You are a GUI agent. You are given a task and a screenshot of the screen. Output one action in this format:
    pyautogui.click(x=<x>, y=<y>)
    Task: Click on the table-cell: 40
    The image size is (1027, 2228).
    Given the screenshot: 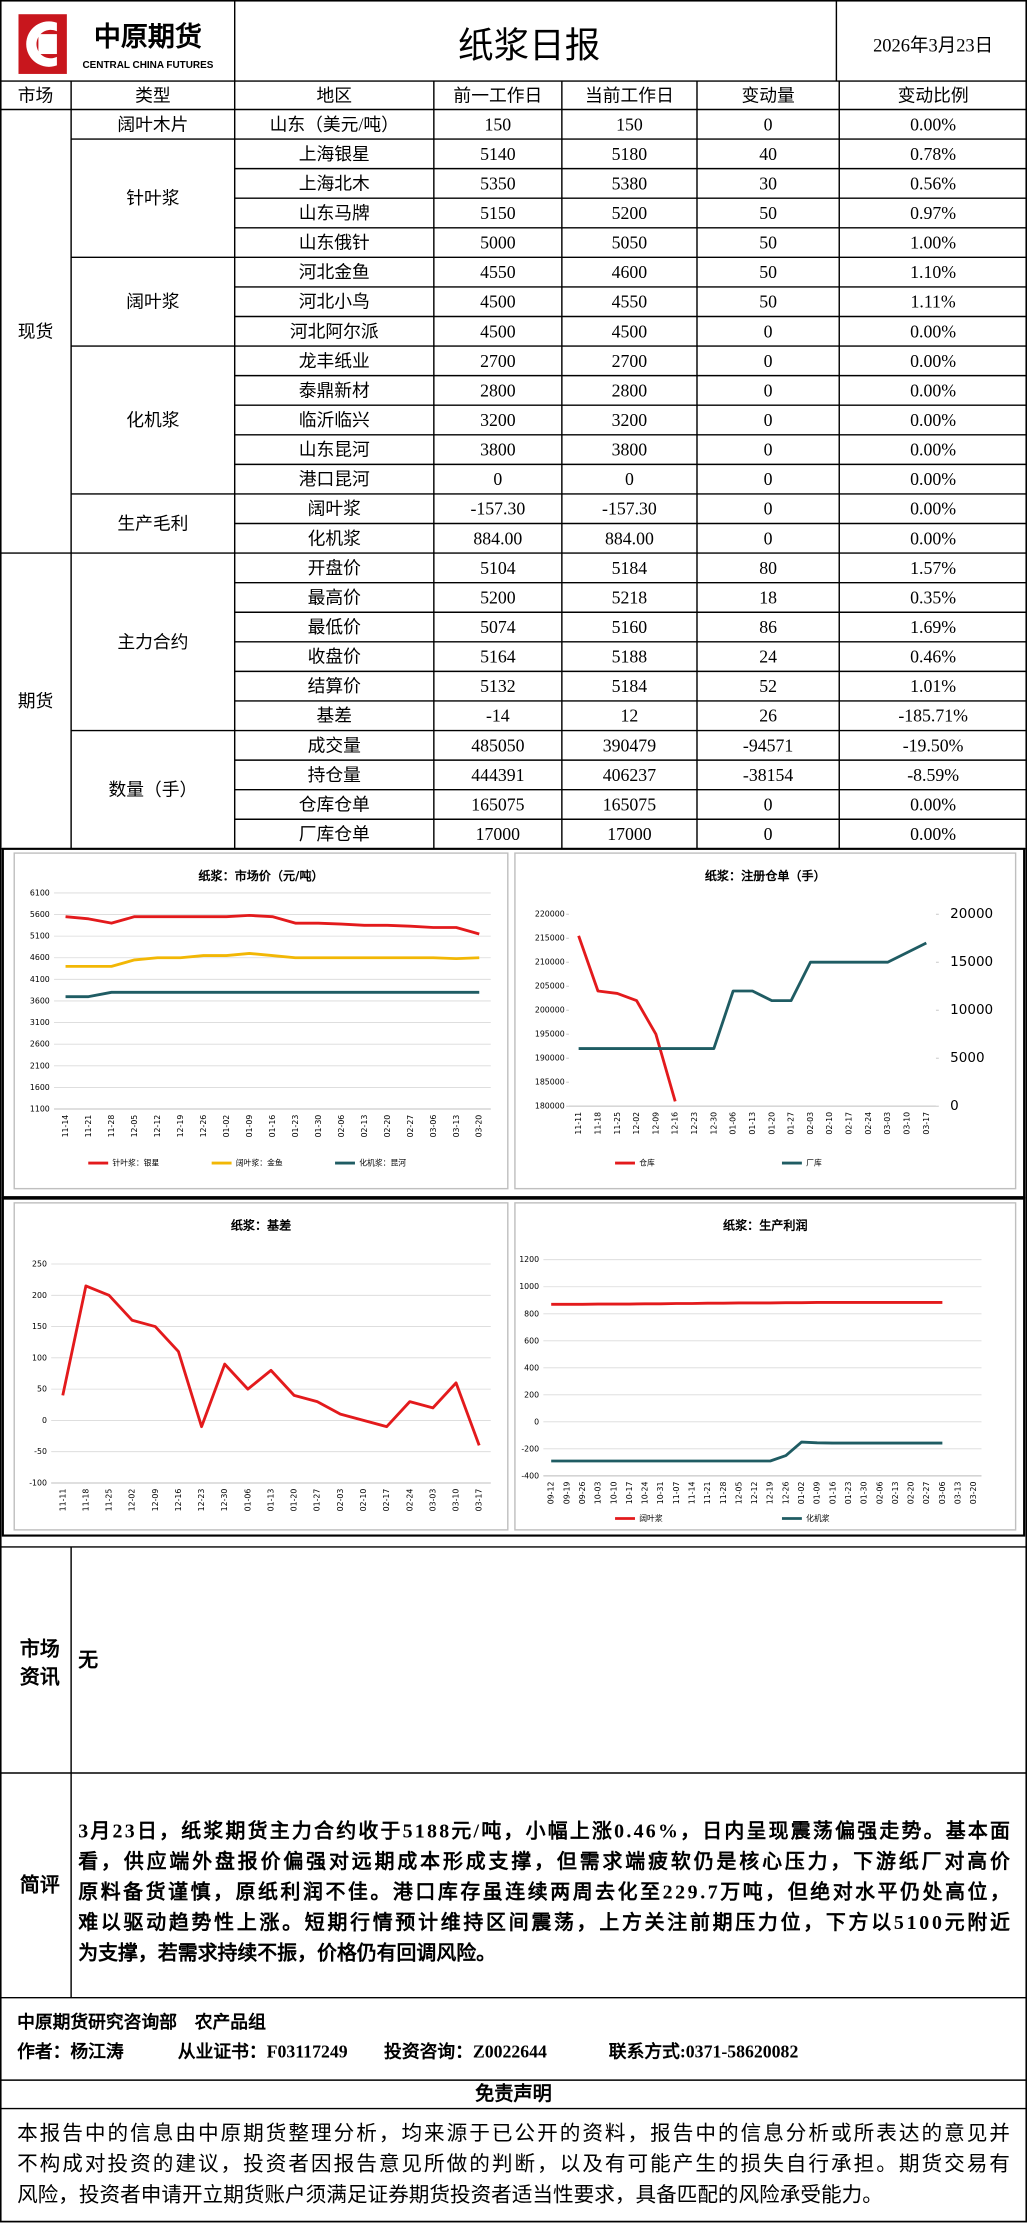 What is the action you would take?
    pyautogui.click(x=768, y=154)
    